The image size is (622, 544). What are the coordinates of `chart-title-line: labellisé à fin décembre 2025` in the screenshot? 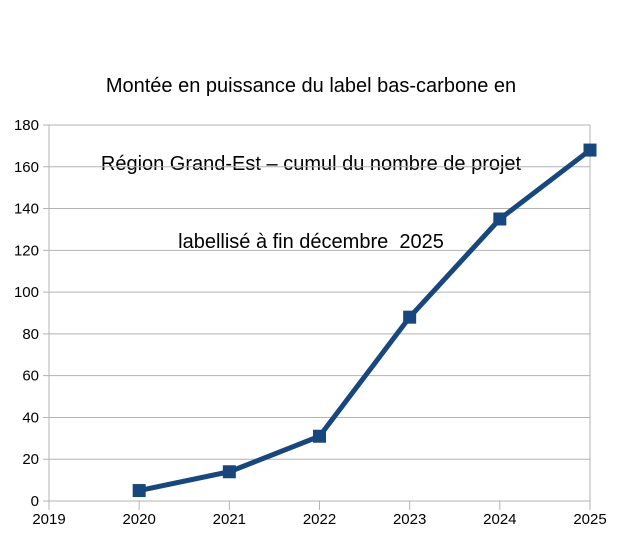 It's located at (311, 242).